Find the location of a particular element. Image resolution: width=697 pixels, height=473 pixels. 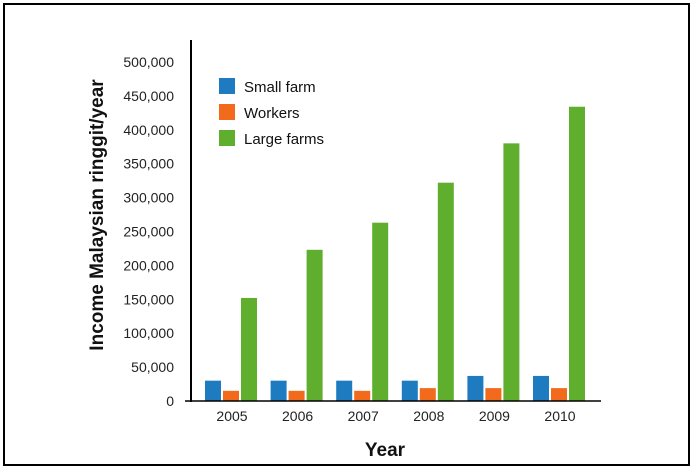

y-tick-label: 500,000 is located at coordinates (148, 62).